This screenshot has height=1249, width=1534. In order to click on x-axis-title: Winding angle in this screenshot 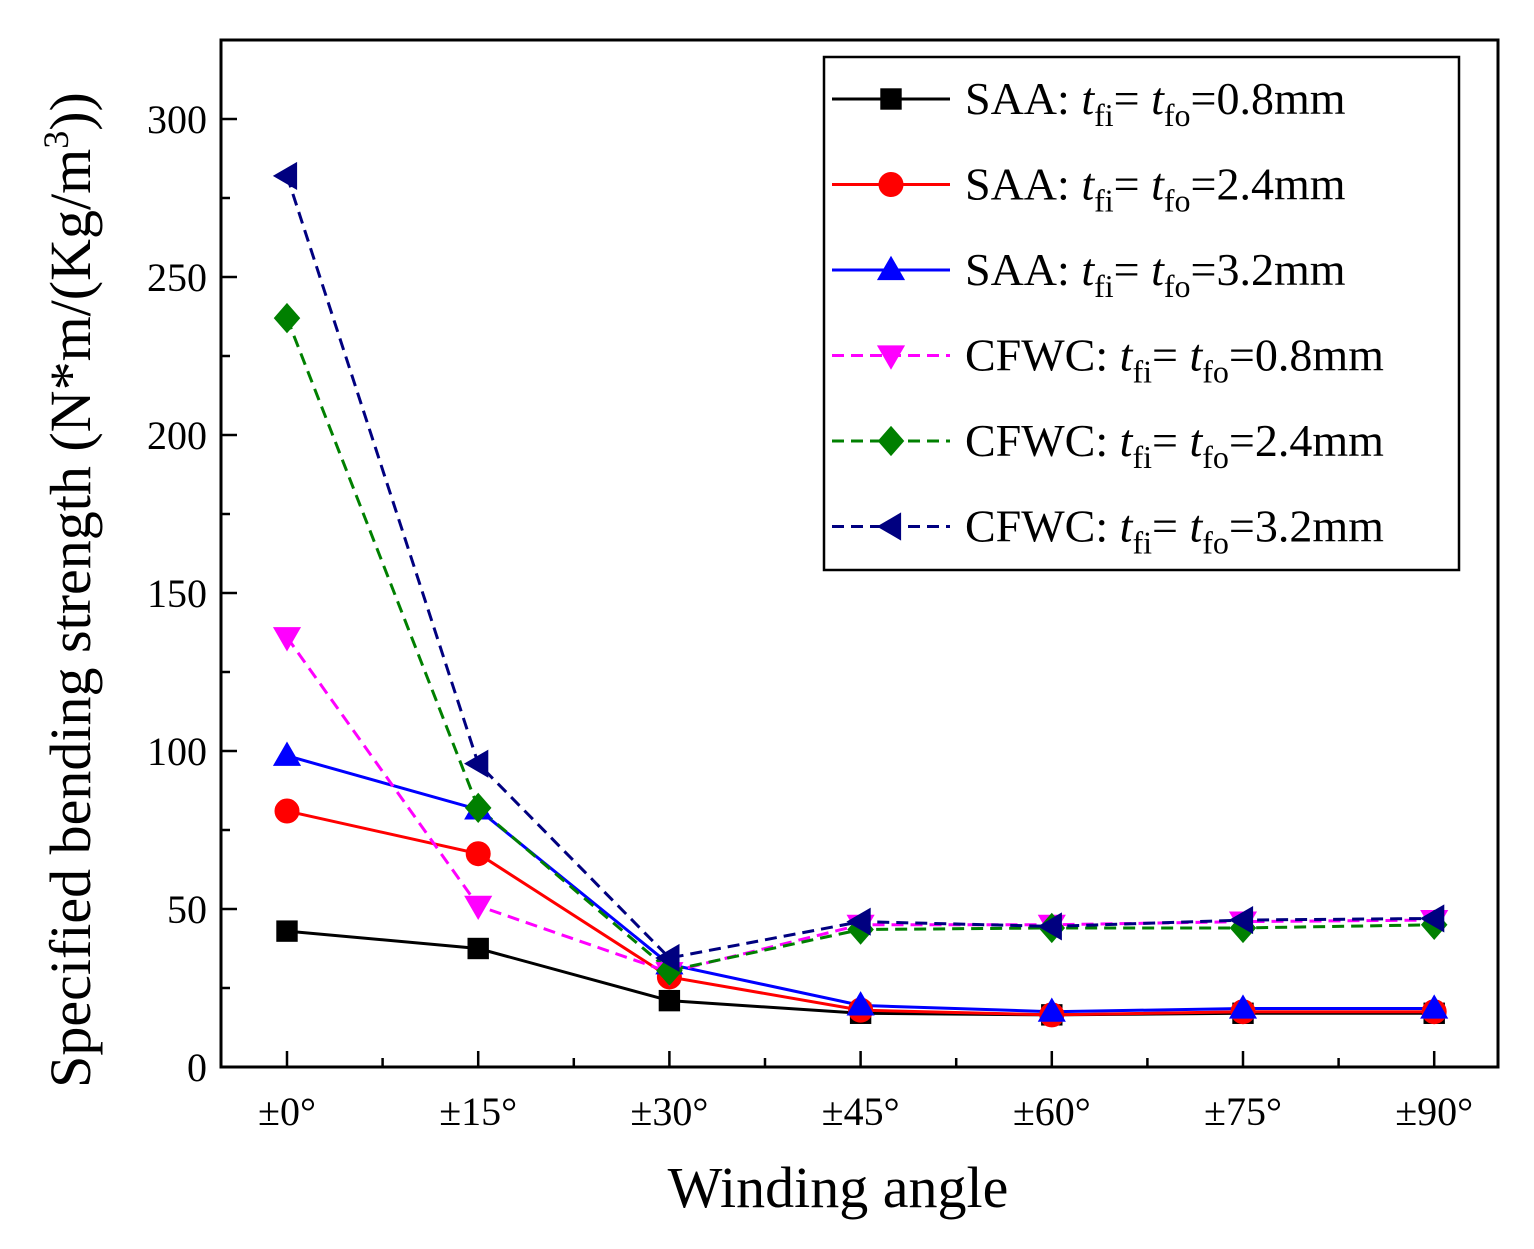, I will do `click(838, 1187)`.